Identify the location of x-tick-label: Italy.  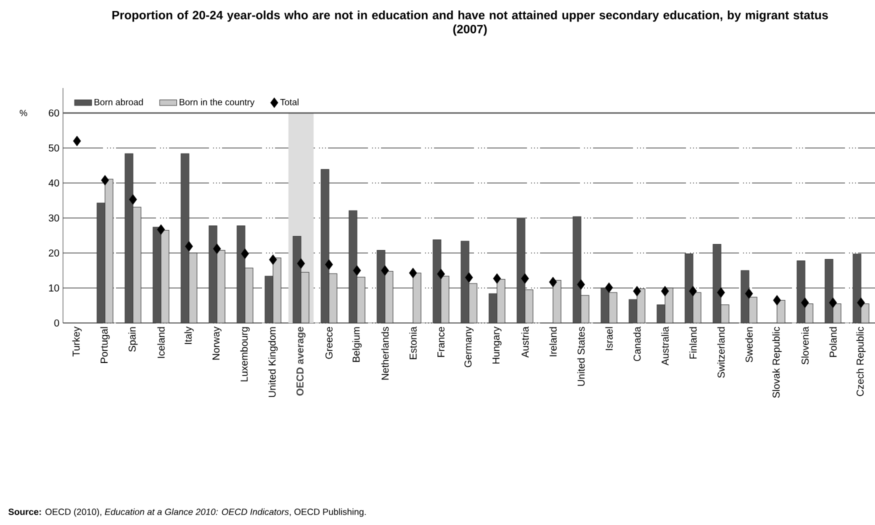
(189, 335).